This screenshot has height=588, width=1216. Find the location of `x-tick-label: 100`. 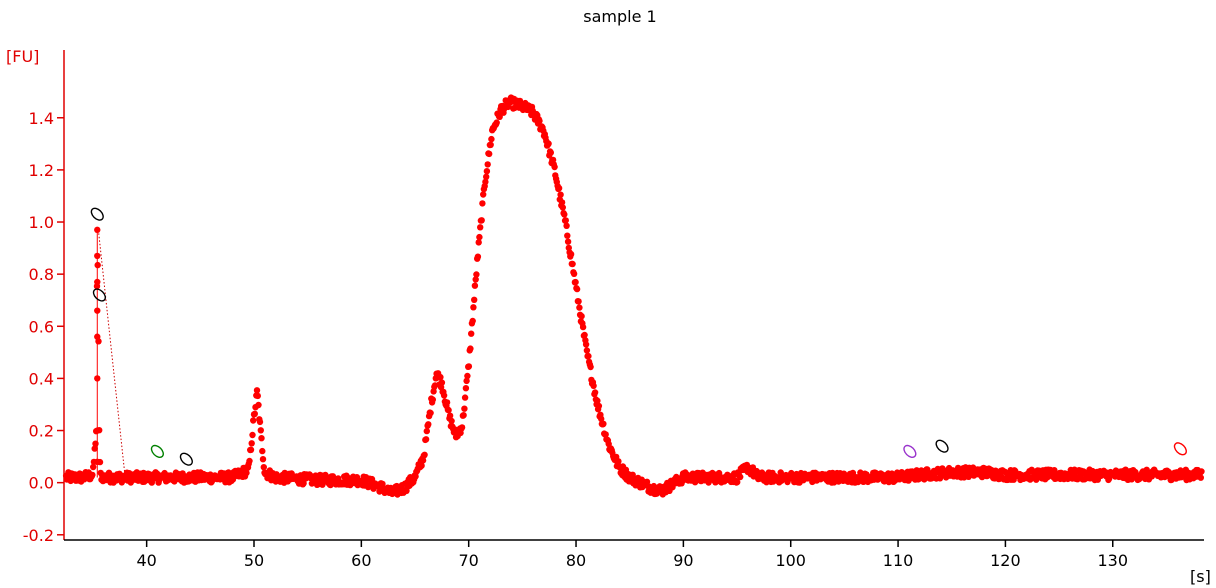

x-tick-label: 100 is located at coordinates (790, 560).